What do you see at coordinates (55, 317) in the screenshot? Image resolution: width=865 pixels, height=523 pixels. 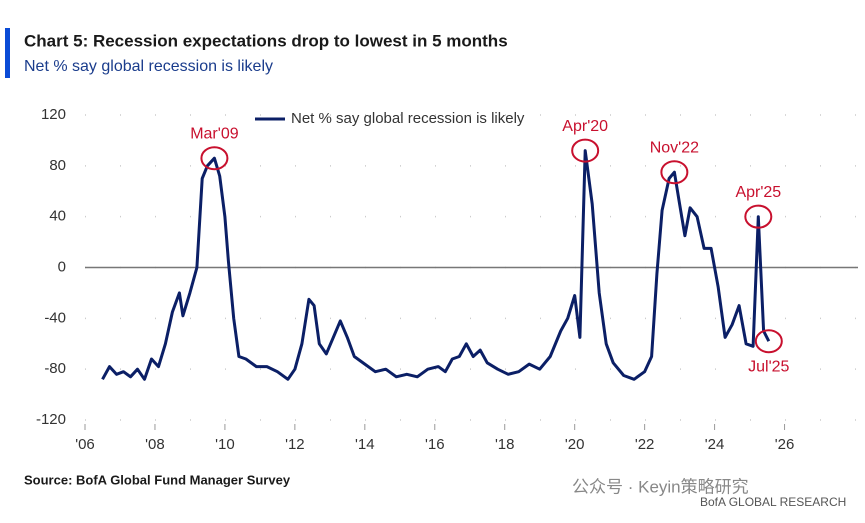 I see `y-tick-label: -40` at bounding box center [55, 317].